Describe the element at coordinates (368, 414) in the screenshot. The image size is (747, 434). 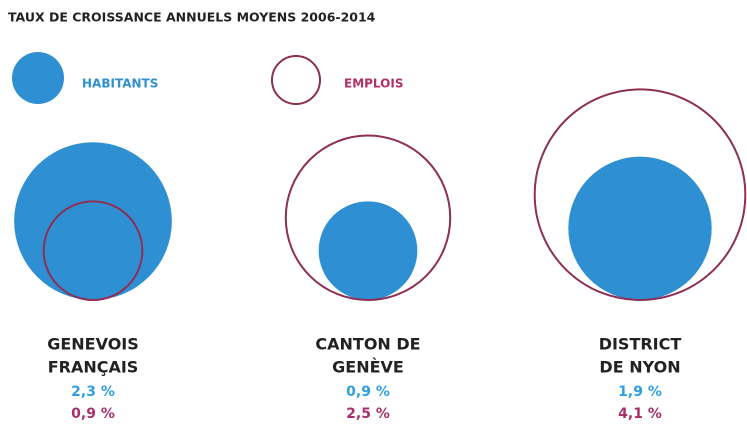
I see `value-label: 2,5 %` at that location.